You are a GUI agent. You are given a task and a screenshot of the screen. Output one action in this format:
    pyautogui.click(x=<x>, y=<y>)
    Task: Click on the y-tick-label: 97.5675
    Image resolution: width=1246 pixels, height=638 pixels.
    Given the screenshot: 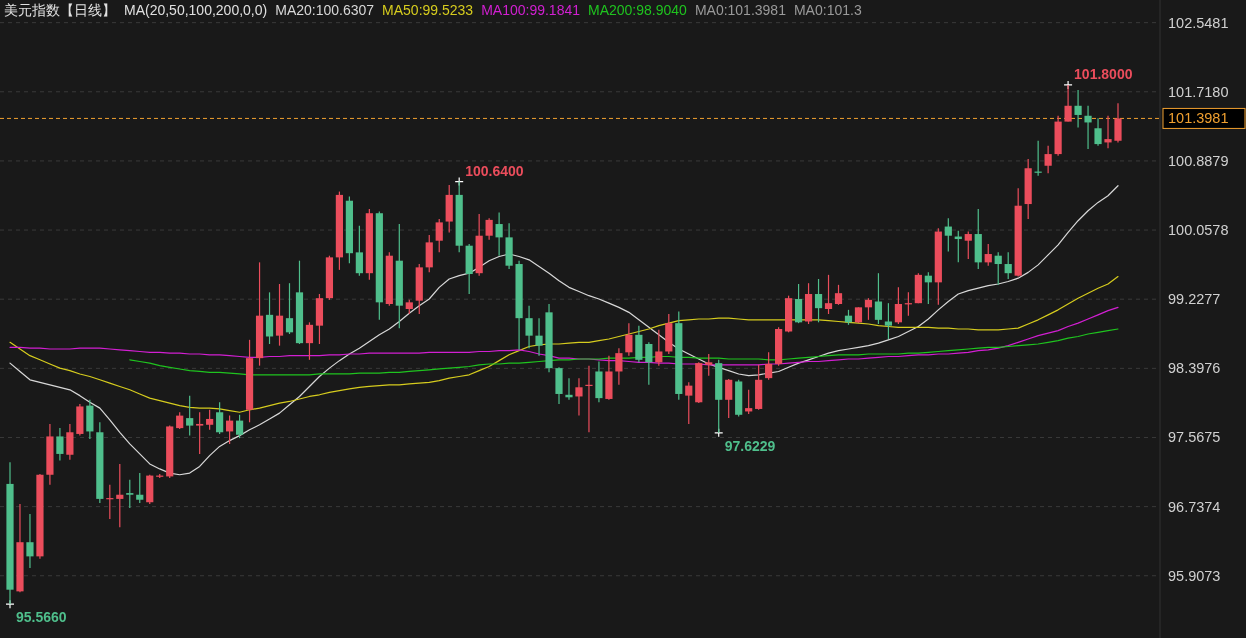 What is the action you would take?
    pyautogui.click(x=1194, y=437)
    